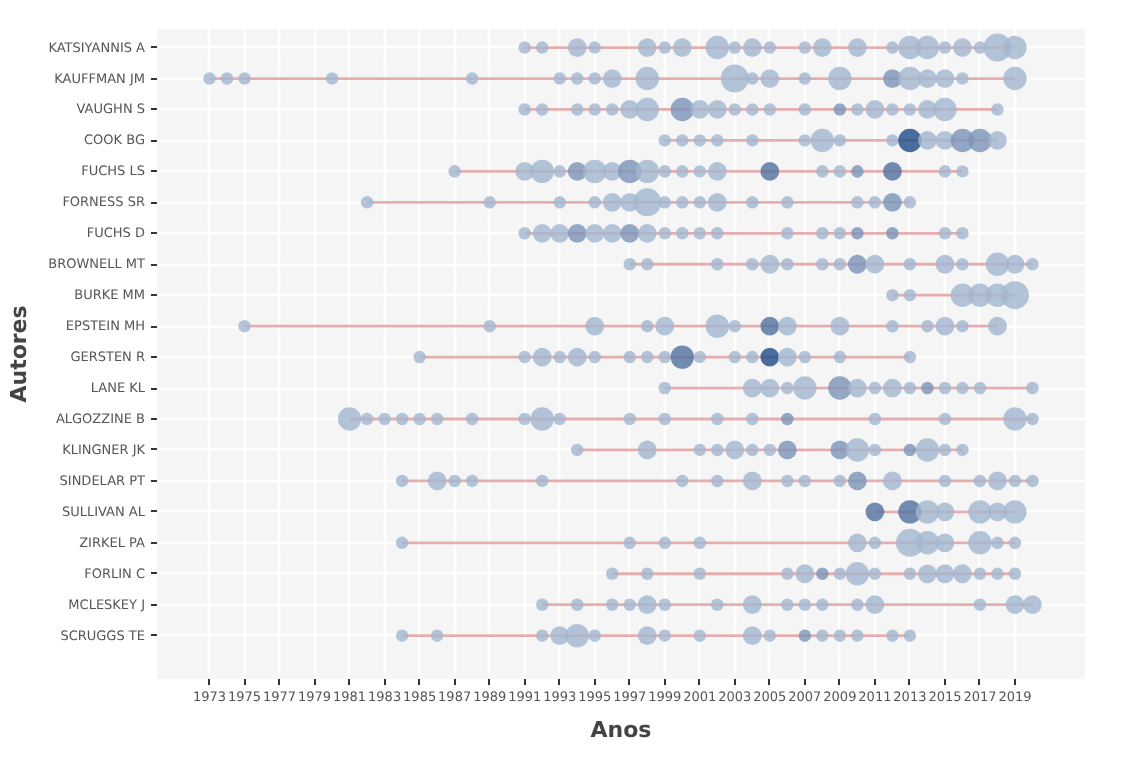 This screenshot has width=1134, height=758. I want to click on y-axis-title: Autores, so click(19, 353).